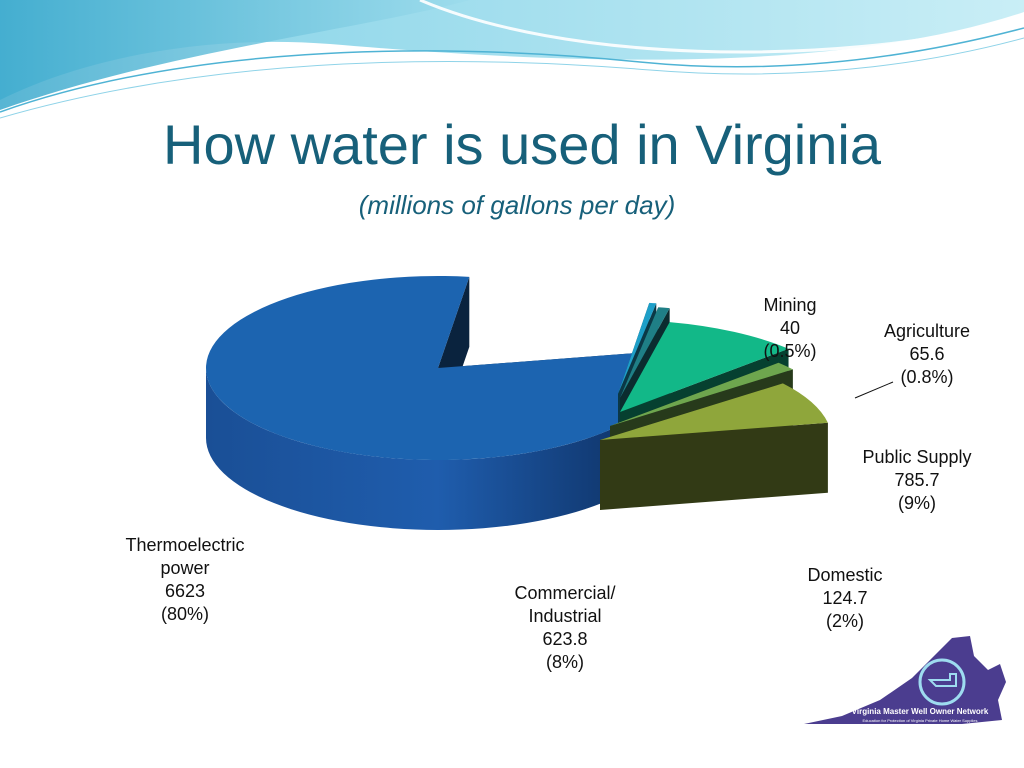  I want to click on label-domestic: Domestic 124.7 (2%), so click(845, 598).